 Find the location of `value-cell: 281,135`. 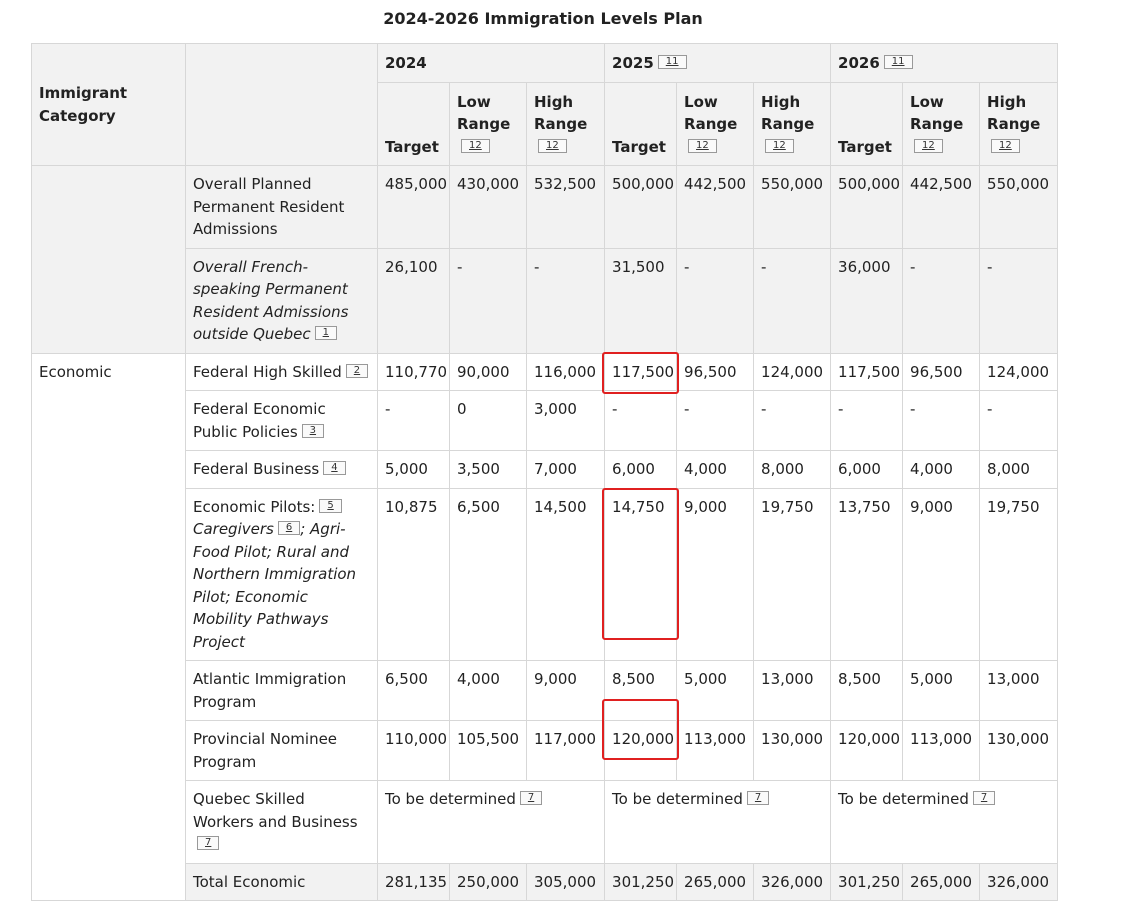

value-cell: 281,135 is located at coordinates (413, 881).